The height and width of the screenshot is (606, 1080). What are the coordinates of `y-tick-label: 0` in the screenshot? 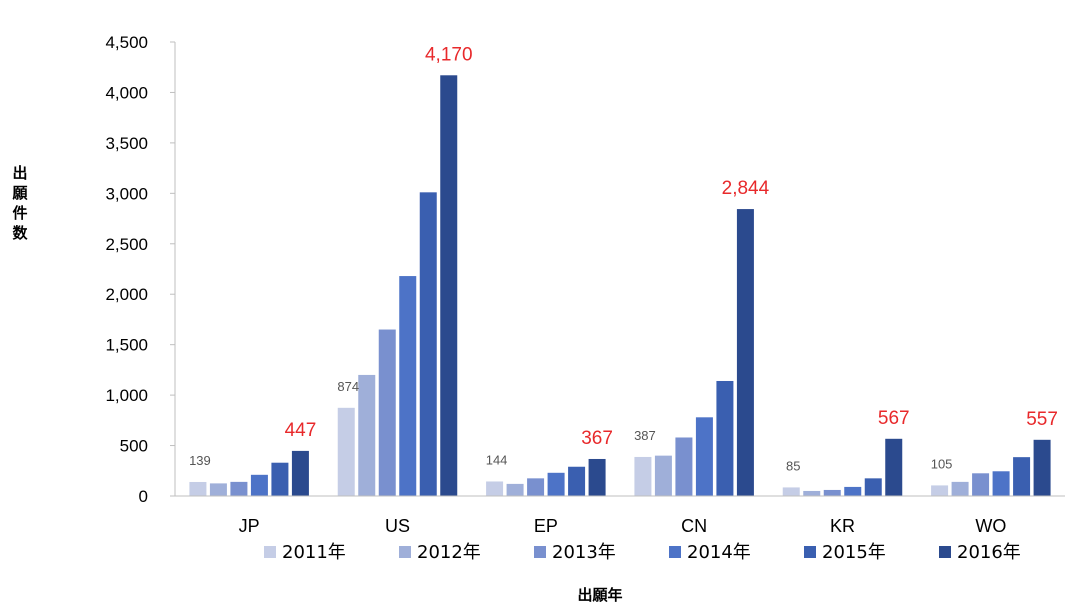 It's located at (143, 496).